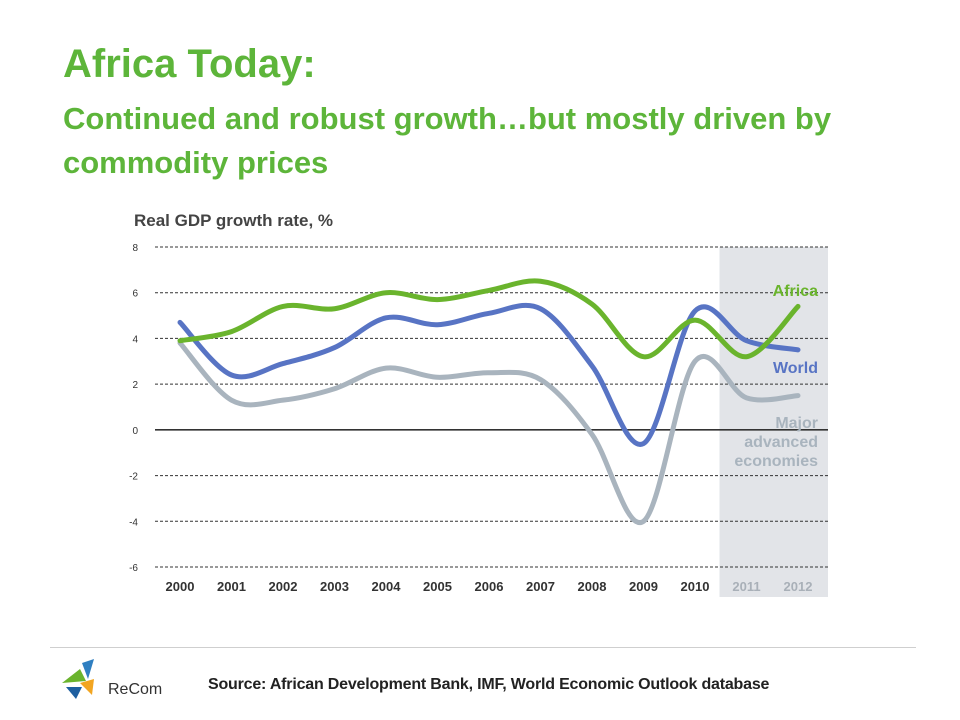 This screenshot has width=960, height=720. I want to click on chart-title: Real GDP growth rate, %, so click(233, 220).